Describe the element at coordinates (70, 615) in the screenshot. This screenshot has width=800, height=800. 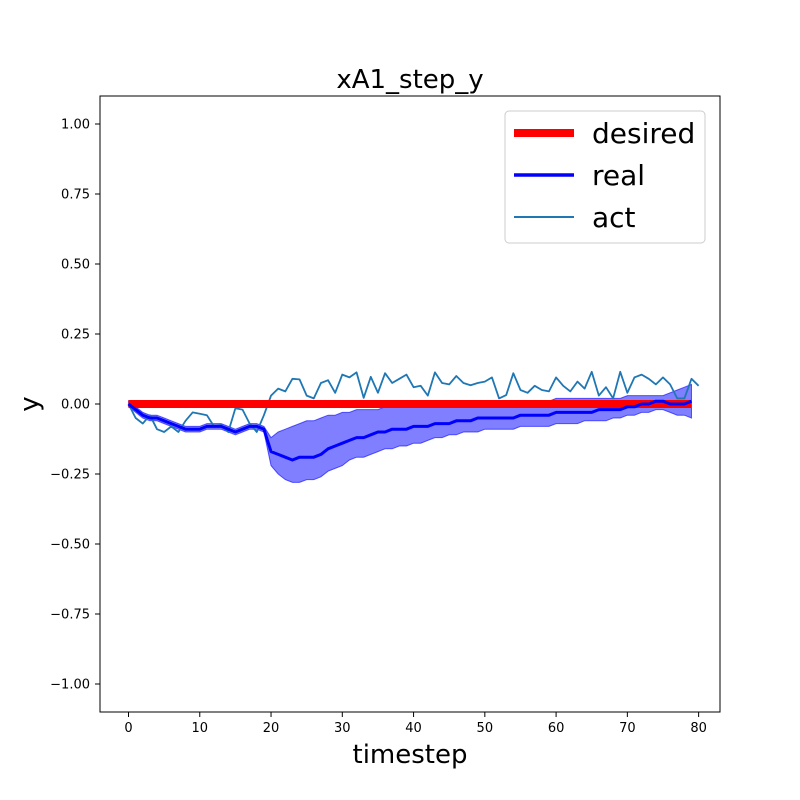
I see `y-tick-label: −0.75` at that location.